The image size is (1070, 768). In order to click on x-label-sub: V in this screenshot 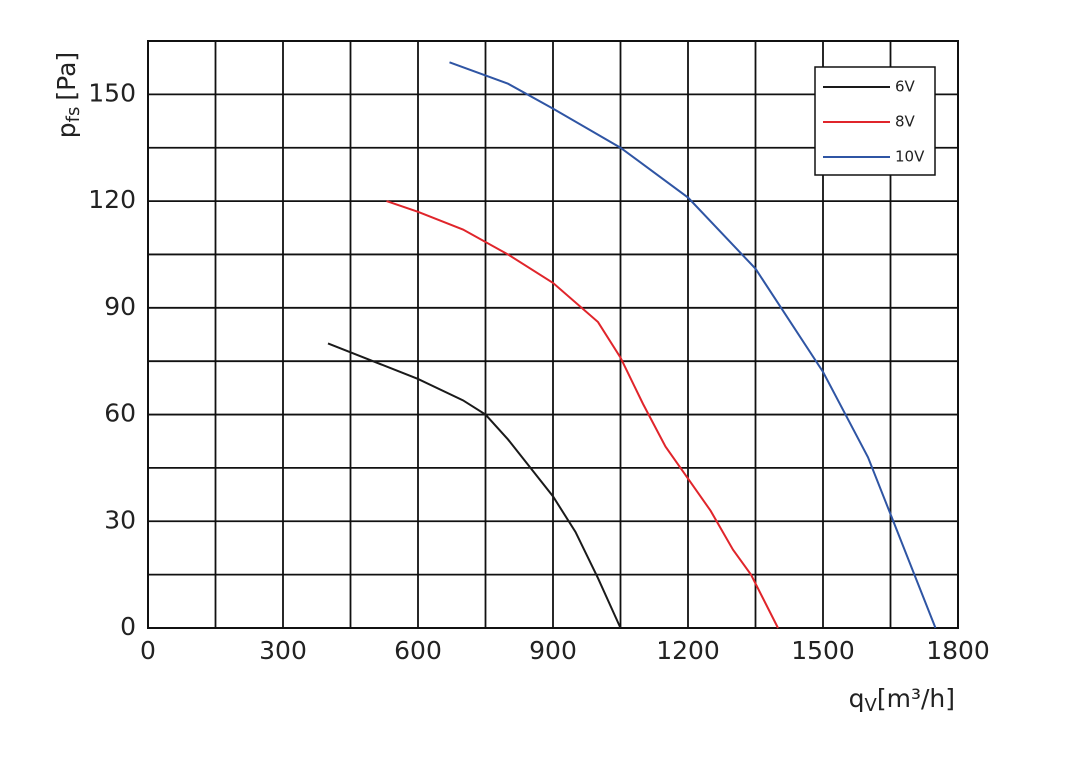, I will do `click(871, 705)`.